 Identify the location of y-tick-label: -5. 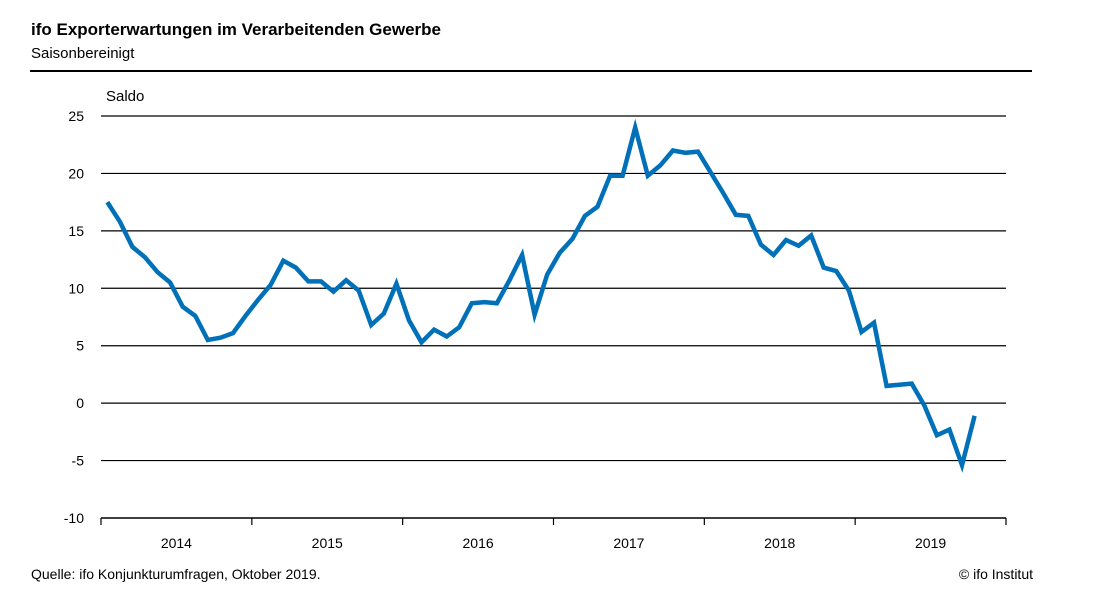
(78, 461).